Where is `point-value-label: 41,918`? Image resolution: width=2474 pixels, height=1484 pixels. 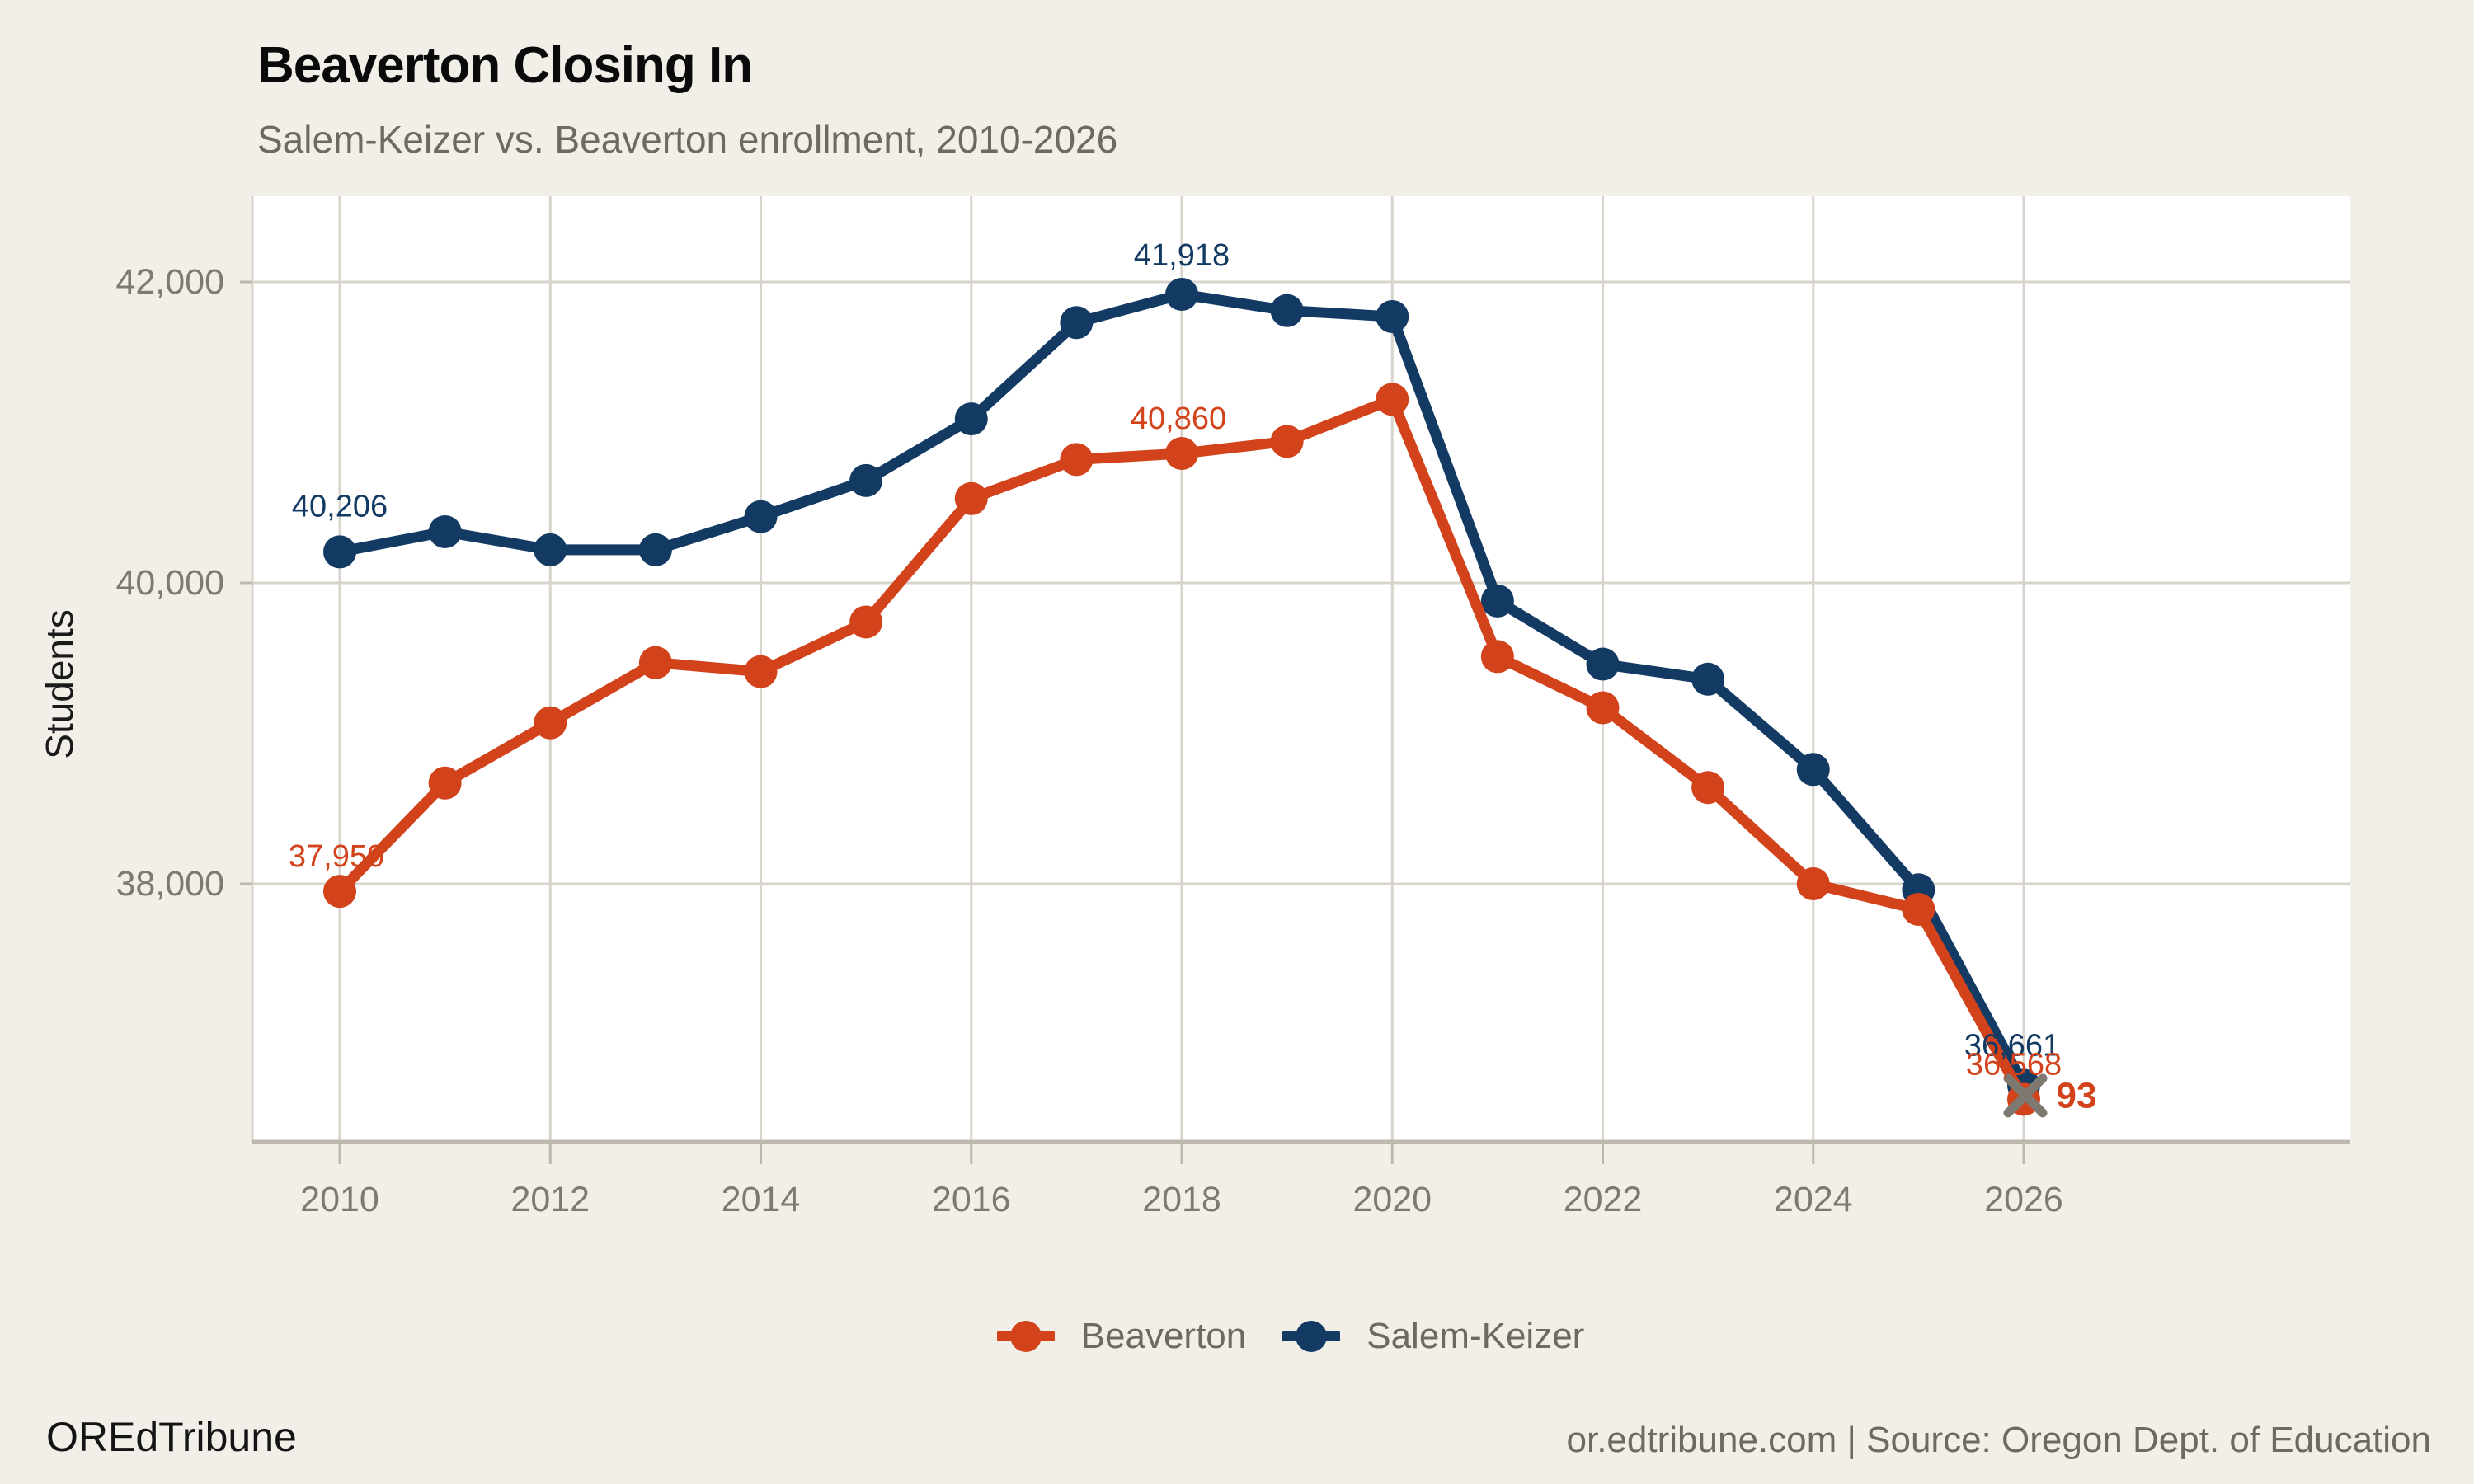 point-value-label: 41,918 is located at coordinates (1182, 255).